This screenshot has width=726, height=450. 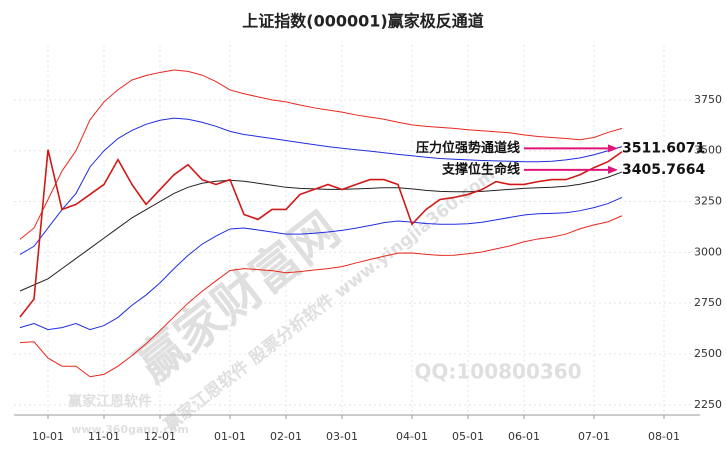 I want to click on y-tick-label: 2500, so click(x=708, y=353).